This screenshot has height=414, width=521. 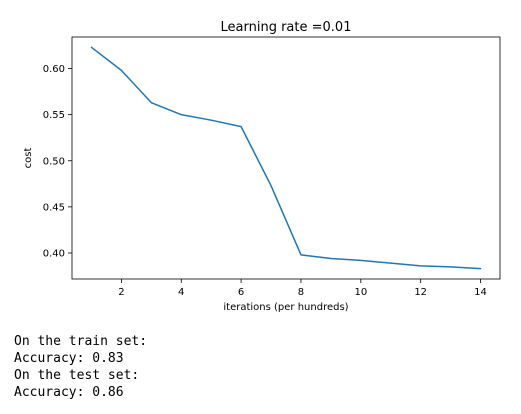 I want to click on train-set-heading: On the train set:, so click(x=81, y=341).